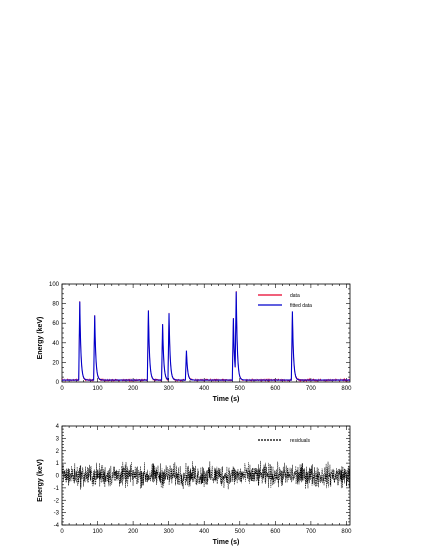  What do you see at coordinates (58, 464) in the screenshot?
I see `y-tick-label: 1` at bounding box center [58, 464].